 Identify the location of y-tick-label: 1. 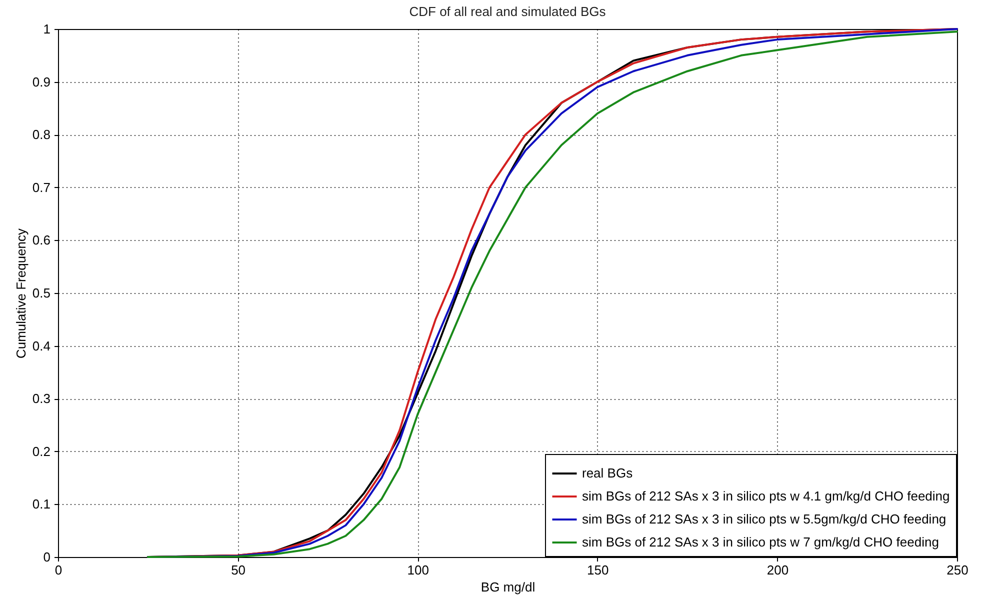
(46, 29).